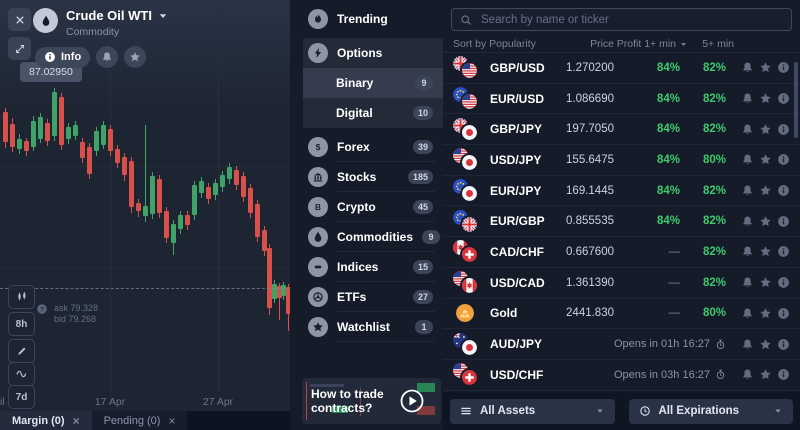  I want to click on menu-item-trending: Trending, so click(366, 19).